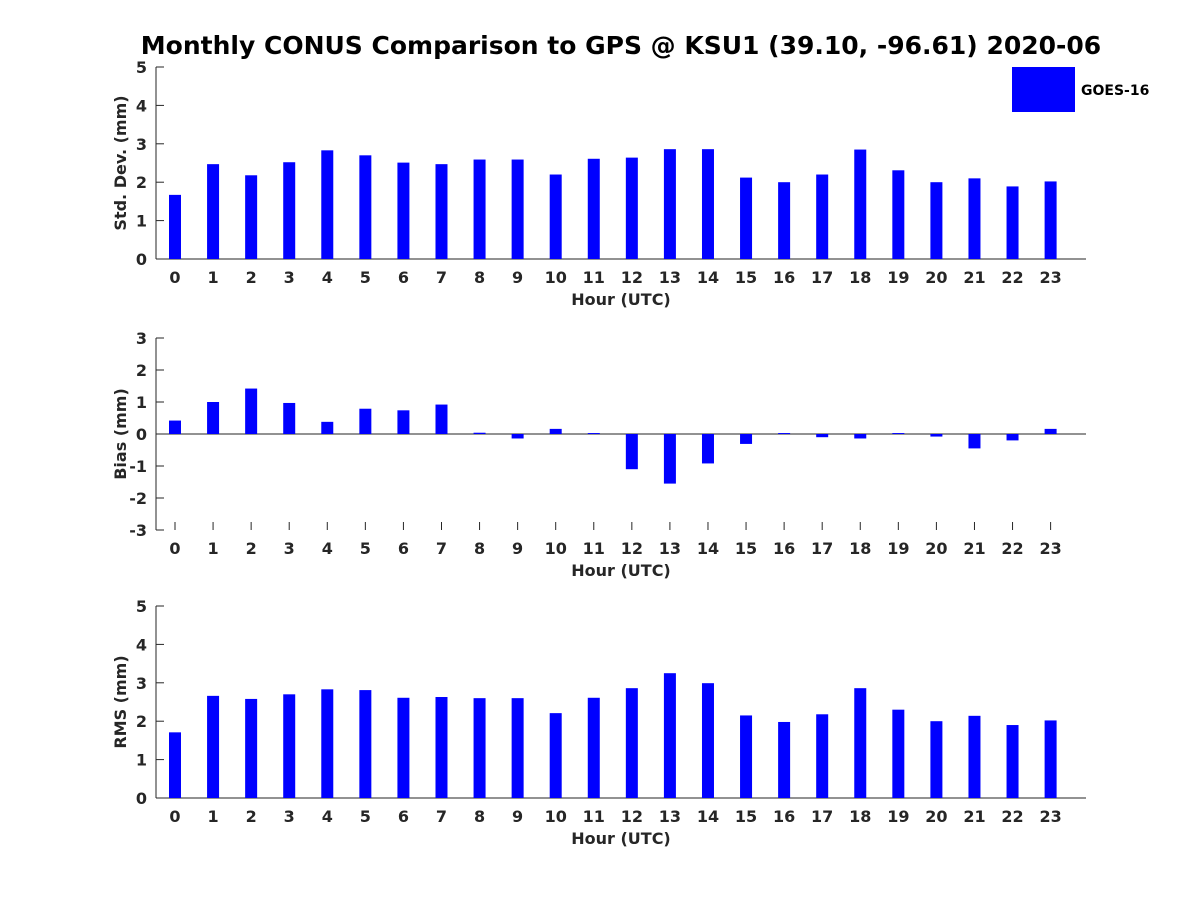  Describe the element at coordinates (120, 701) in the screenshot. I see `y-axis-label: RMS (mm)` at that location.